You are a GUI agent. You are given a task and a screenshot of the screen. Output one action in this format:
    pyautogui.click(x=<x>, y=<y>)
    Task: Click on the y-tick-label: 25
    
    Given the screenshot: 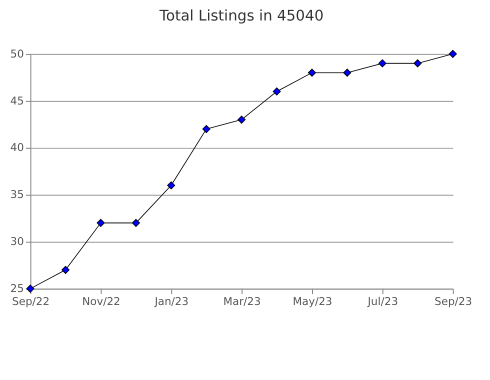 What is the action you would take?
    pyautogui.click(x=17, y=289)
    